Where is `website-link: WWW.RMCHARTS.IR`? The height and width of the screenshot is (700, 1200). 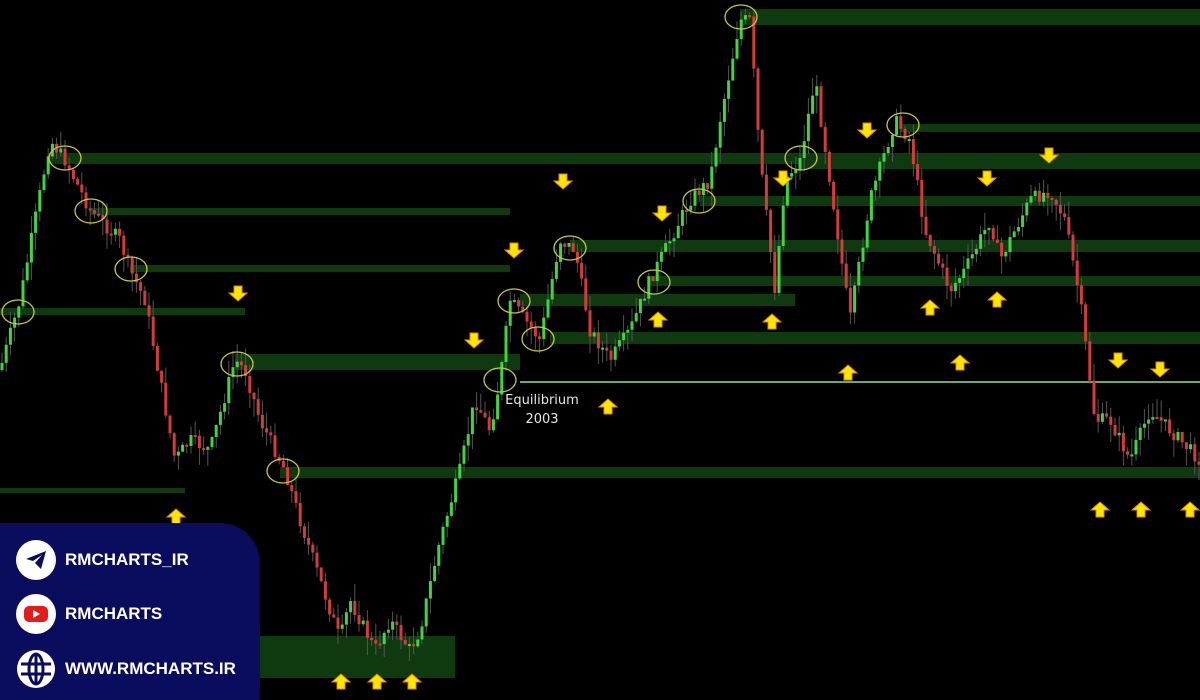
website-link: WWW.RMCHARTS.IR is located at coordinates (126, 669).